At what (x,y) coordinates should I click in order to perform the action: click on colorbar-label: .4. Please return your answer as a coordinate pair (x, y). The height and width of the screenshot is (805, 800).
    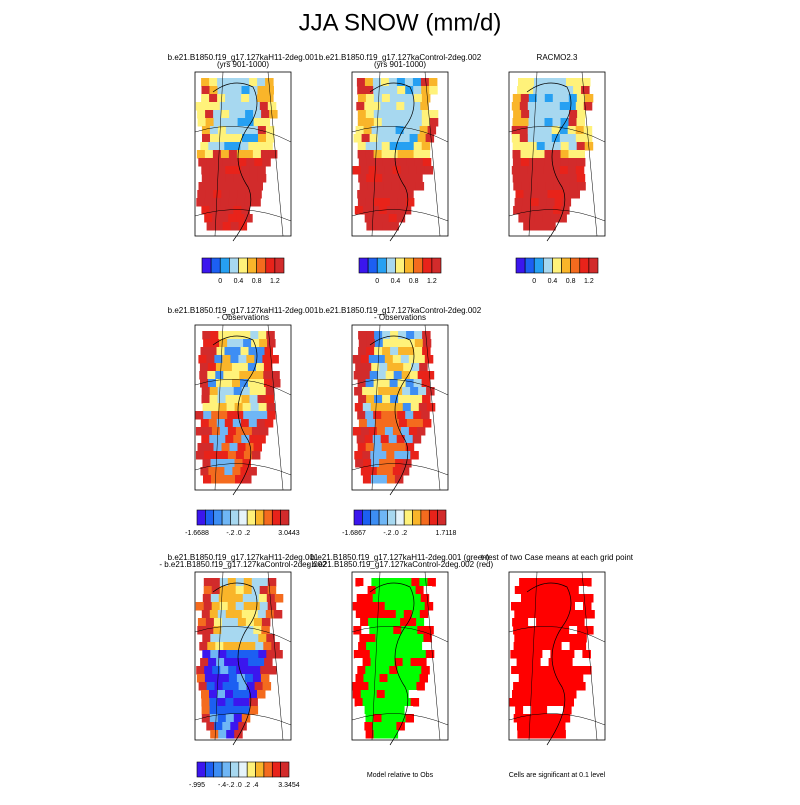
    Looking at the image, I should click on (256, 785).